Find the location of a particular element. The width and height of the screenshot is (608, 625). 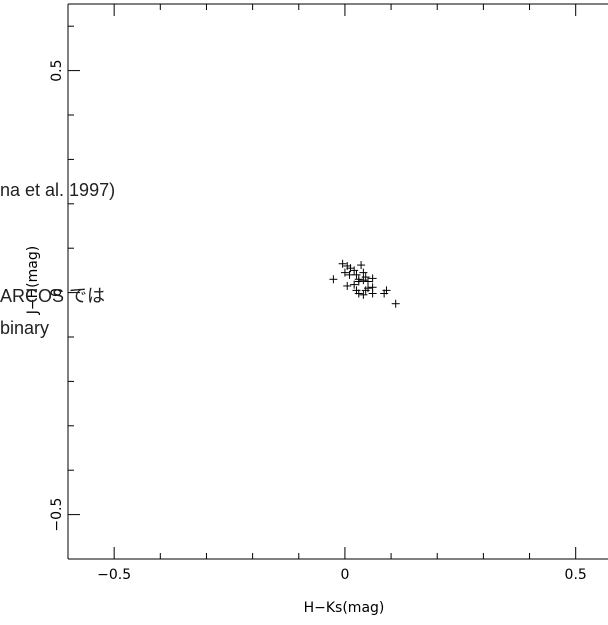

overlay-text-arcos: ARCOS では is located at coordinates (53, 296).